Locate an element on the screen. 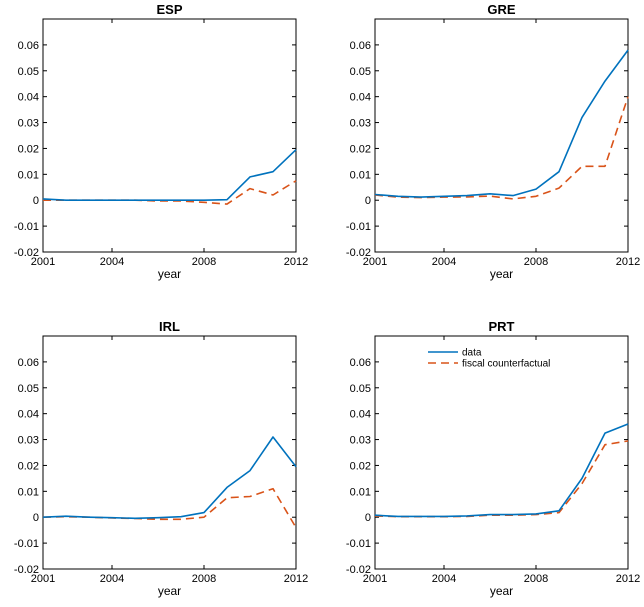 The width and height of the screenshot is (644, 607). panel-title: GRE is located at coordinates (501, 9).